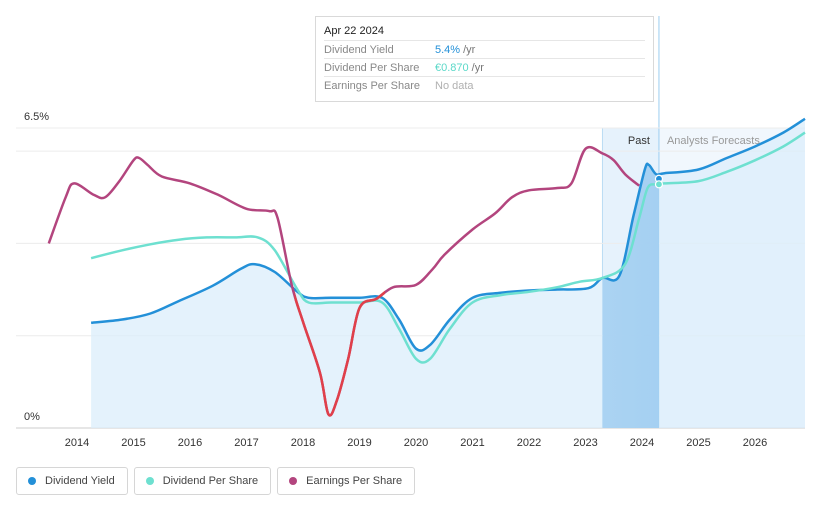  Describe the element at coordinates (452, 67) in the screenshot. I see `tooltip-value: €0.870` at that location.